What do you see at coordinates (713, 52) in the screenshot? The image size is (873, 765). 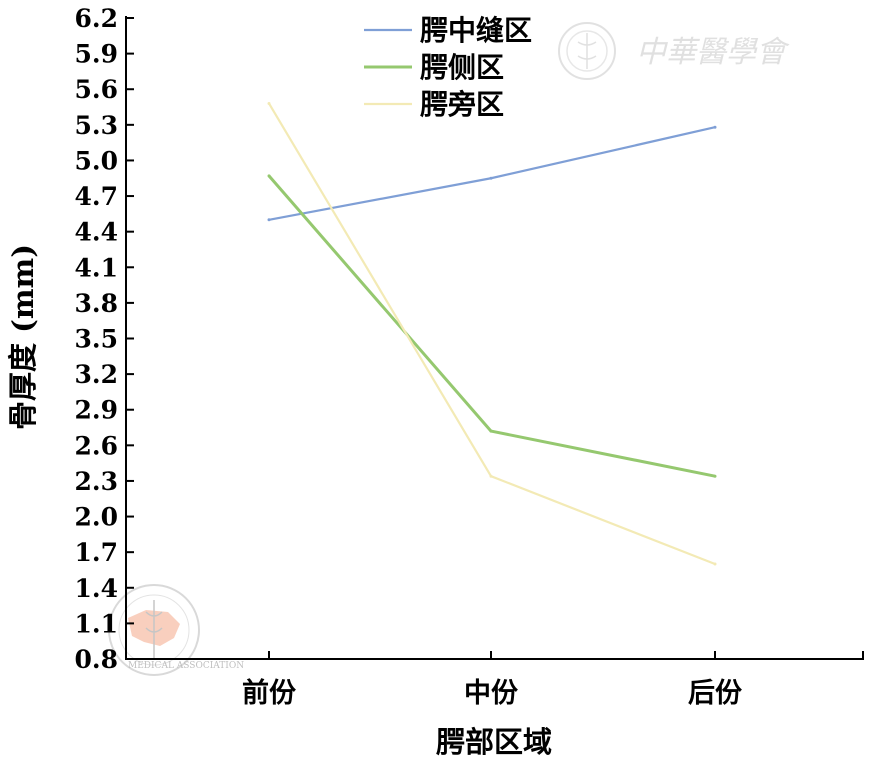 I see `watermark-text: 中華醫學會` at bounding box center [713, 52].